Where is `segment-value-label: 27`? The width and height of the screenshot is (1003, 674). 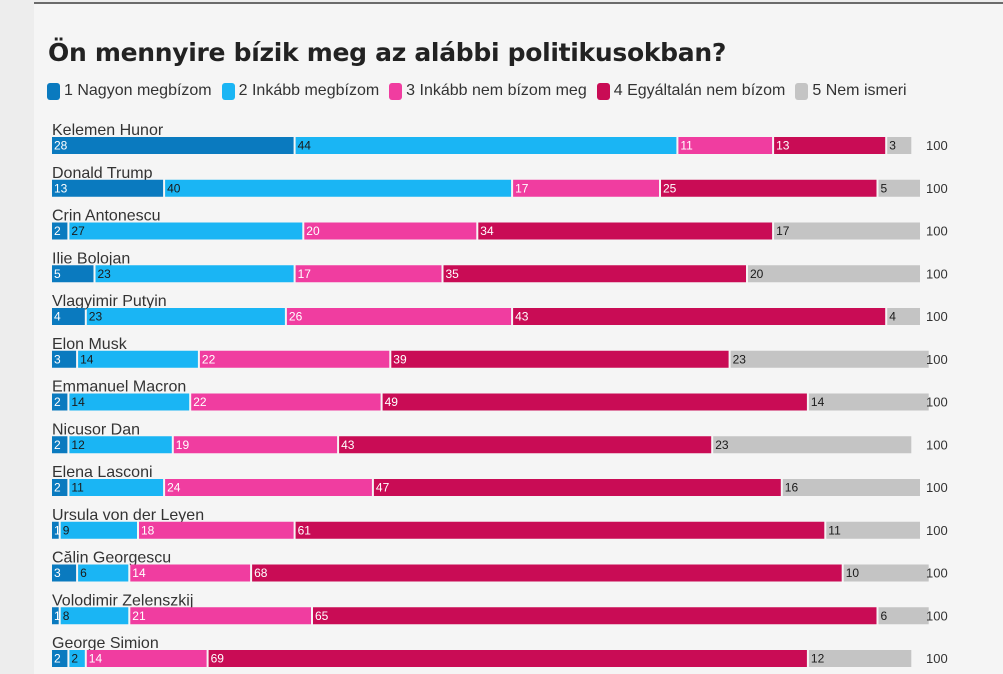 segment-value-label: 27 is located at coordinates (78, 231).